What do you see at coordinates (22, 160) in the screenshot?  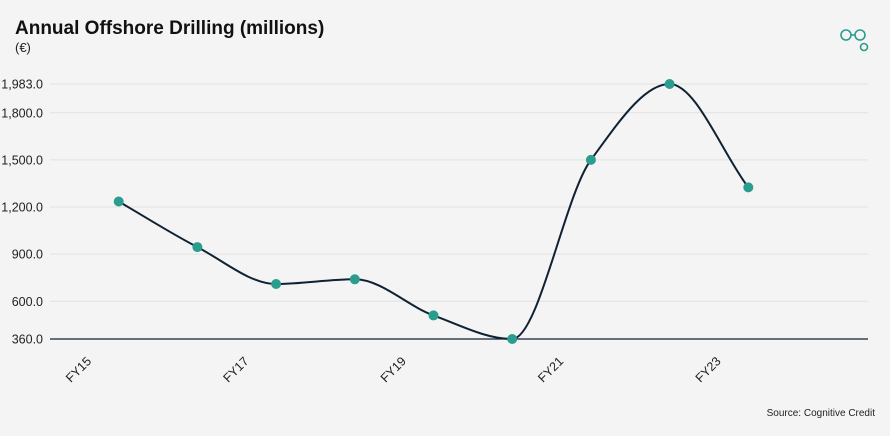 I see `y-tick-label: 1,500.0` at bounding box center [22, 160].